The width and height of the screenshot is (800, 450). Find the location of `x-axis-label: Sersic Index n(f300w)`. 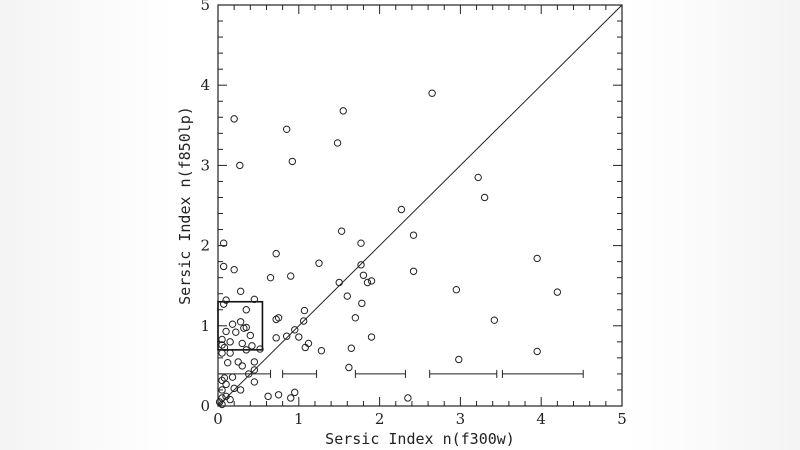

x-axis-label: Sersic Index n(f300w) is located at coordinates (420, 439).